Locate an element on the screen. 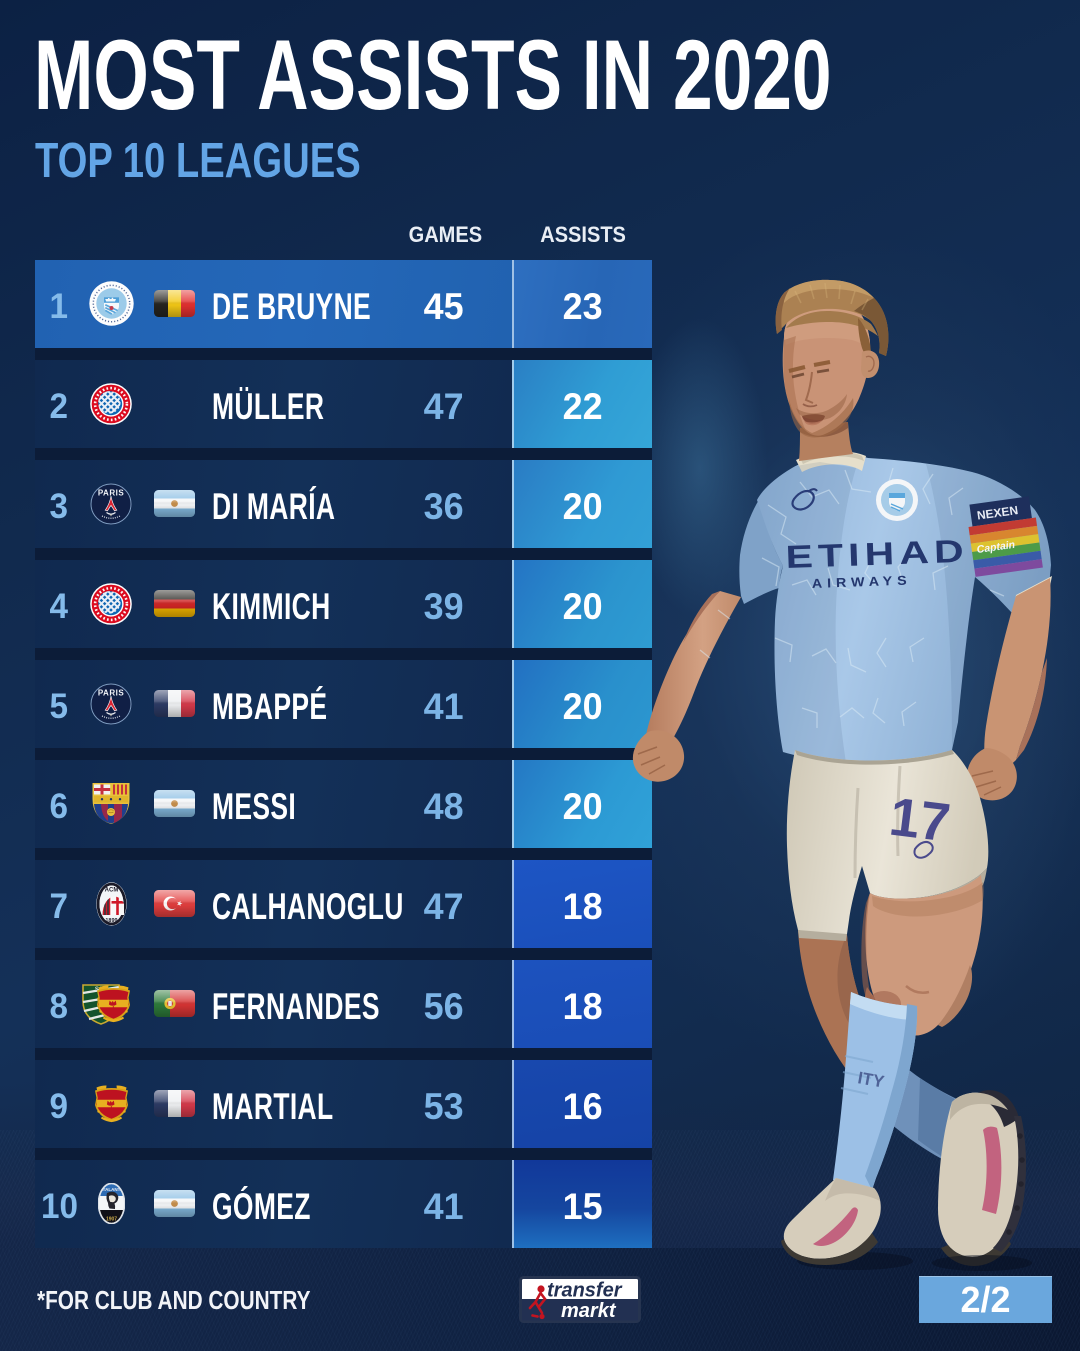  svg-text: ETIHAD is located at coordinates (877, 554).